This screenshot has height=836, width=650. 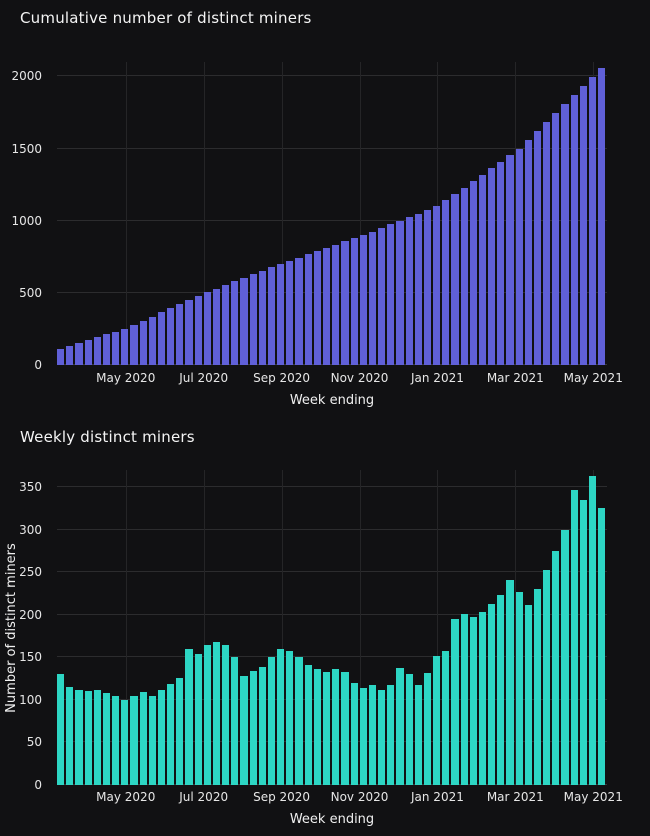 What do you see at coordinates (282, 797) in the screenshot?
I see `x-tick-label: Sep 2020` at bounding box center [282, 797].